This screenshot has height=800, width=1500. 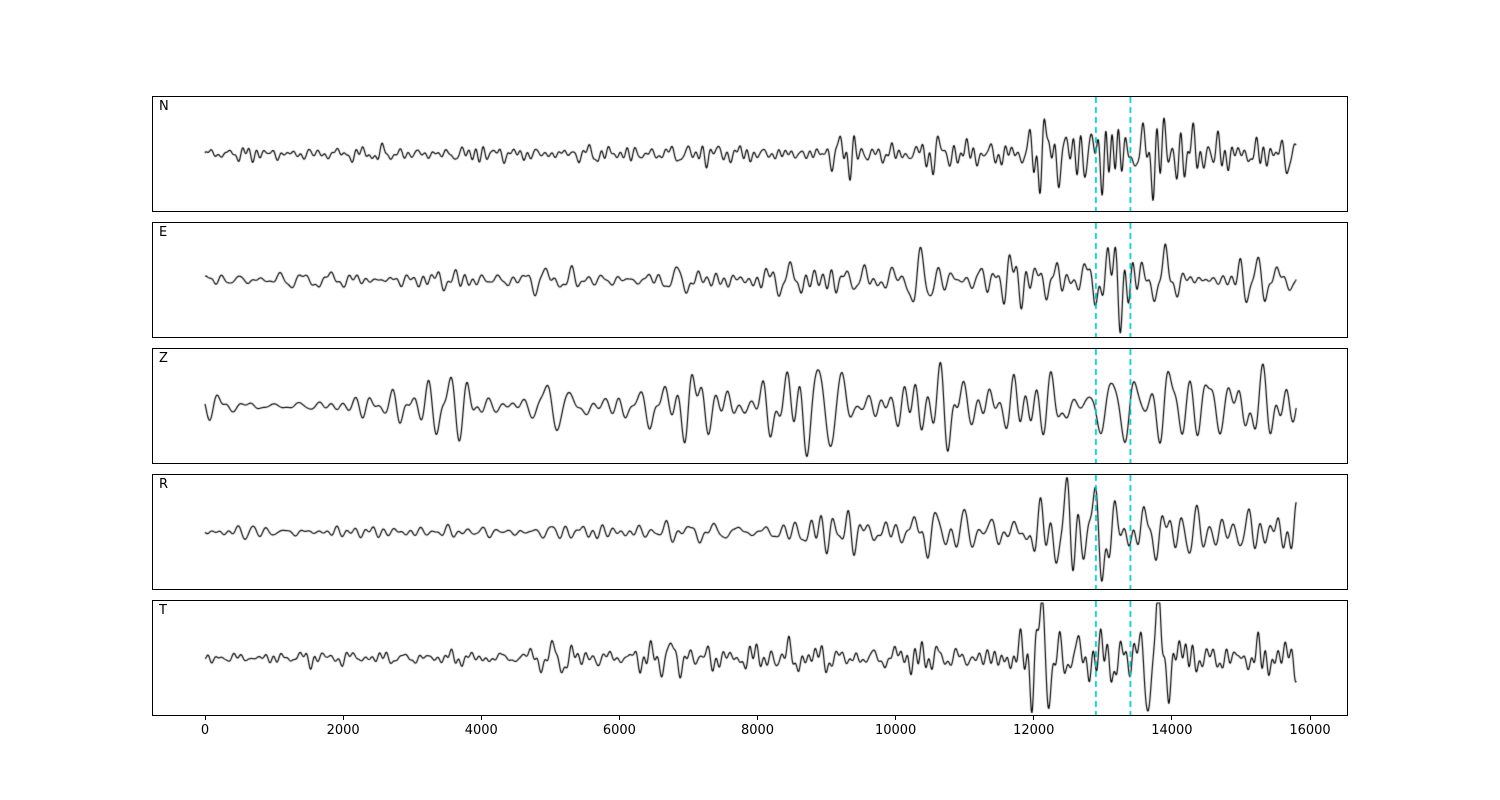 What do you see at coordinates (895, 730) in the screenshot?
I see `x-tick-label: 10000` at bounding box center [895, 730].